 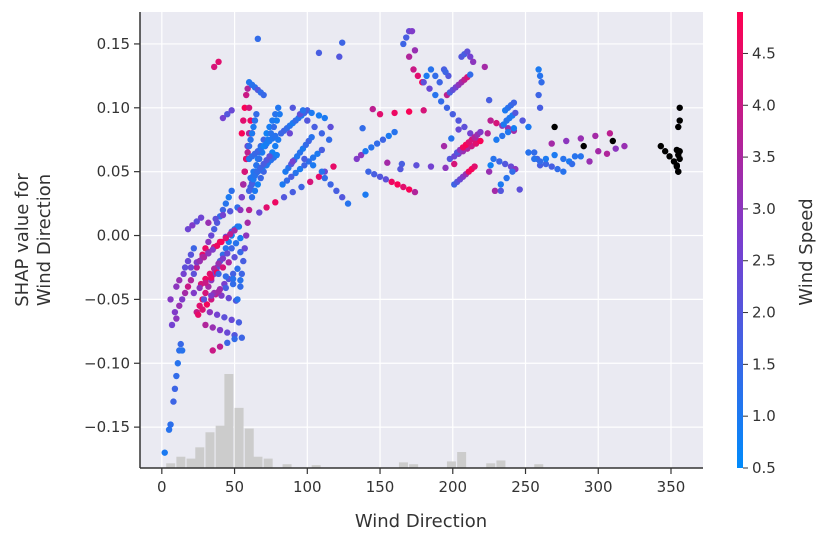 What do you see at coordinates (806, 251) in the screenshot?
I see `colorbar-label: Wind Speed` at bounding box center [806, 251].